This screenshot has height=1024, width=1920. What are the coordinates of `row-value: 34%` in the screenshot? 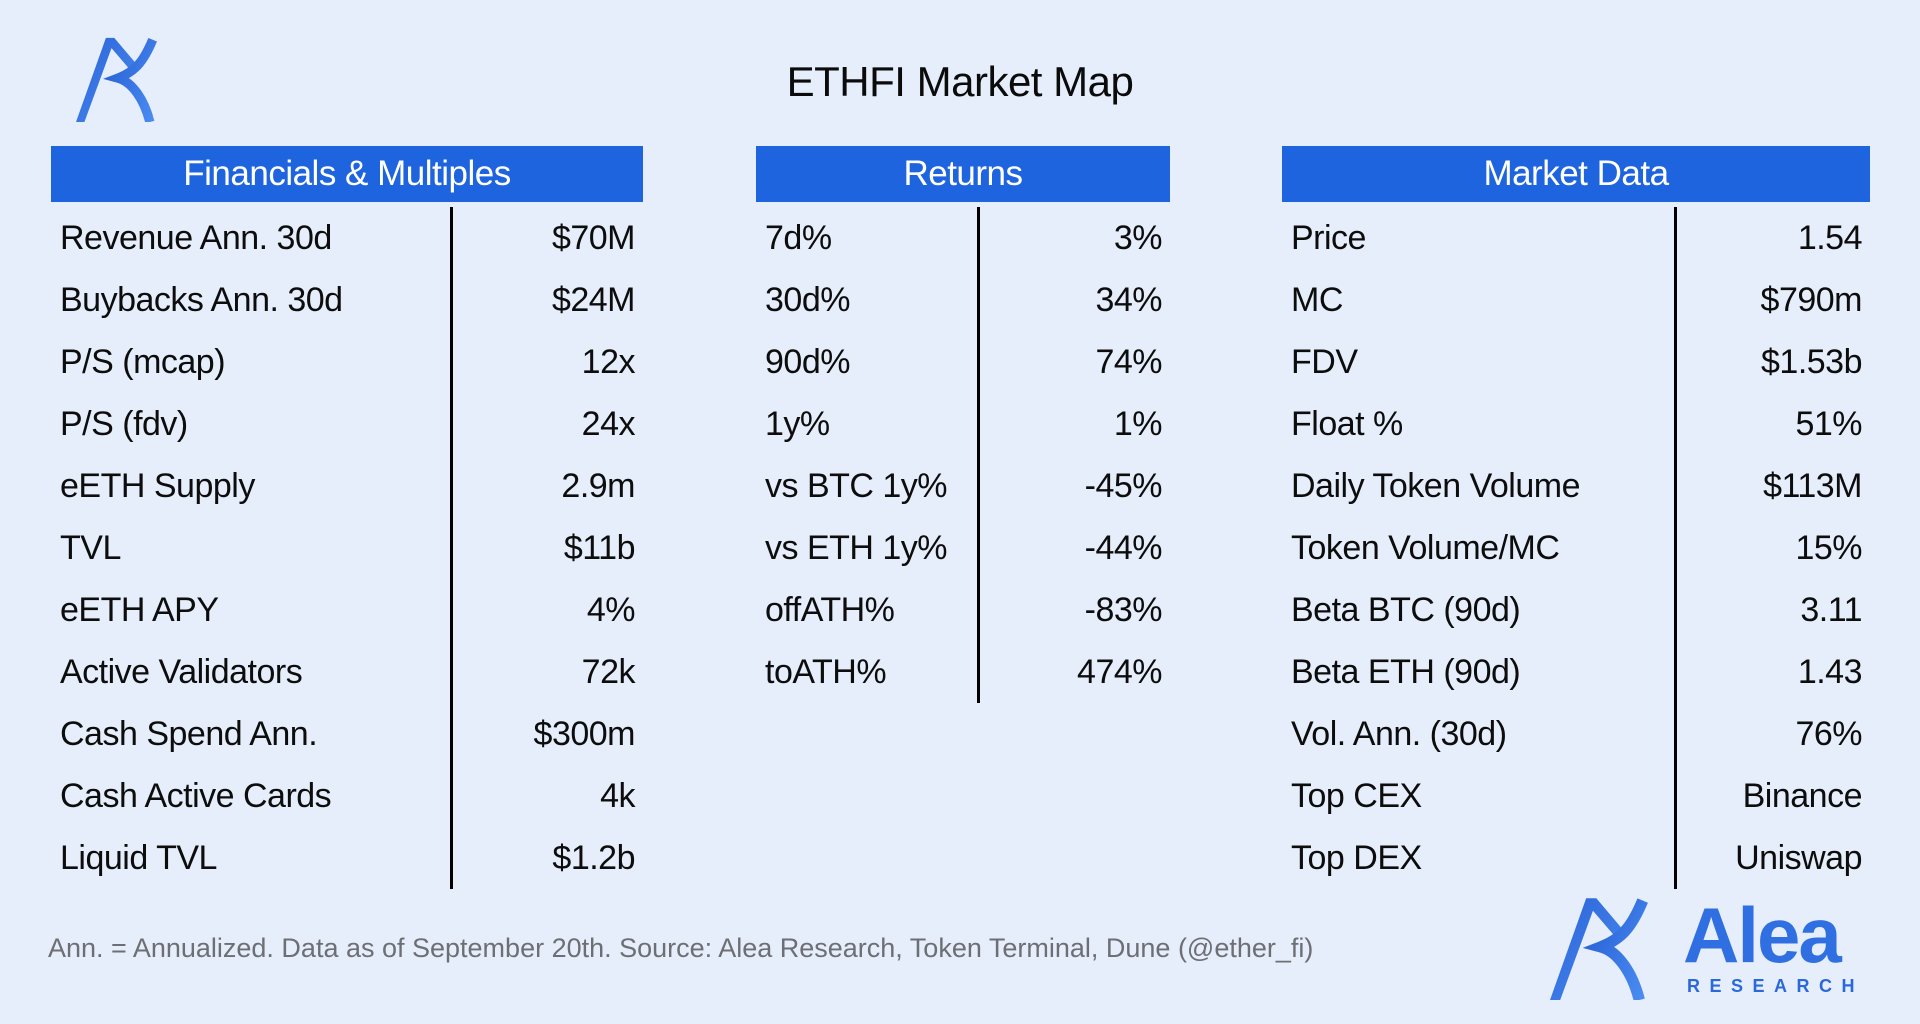 It's located at (1073, 300).